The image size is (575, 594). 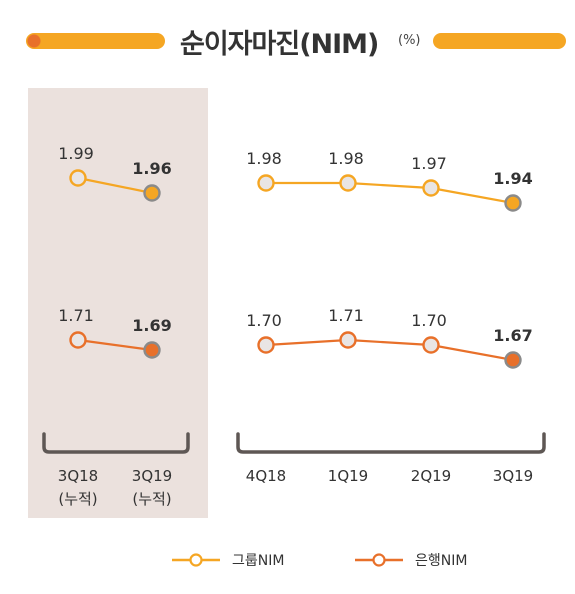 I want to click on legend-label-group: 그룹NIM, so click(x=258, y=561).